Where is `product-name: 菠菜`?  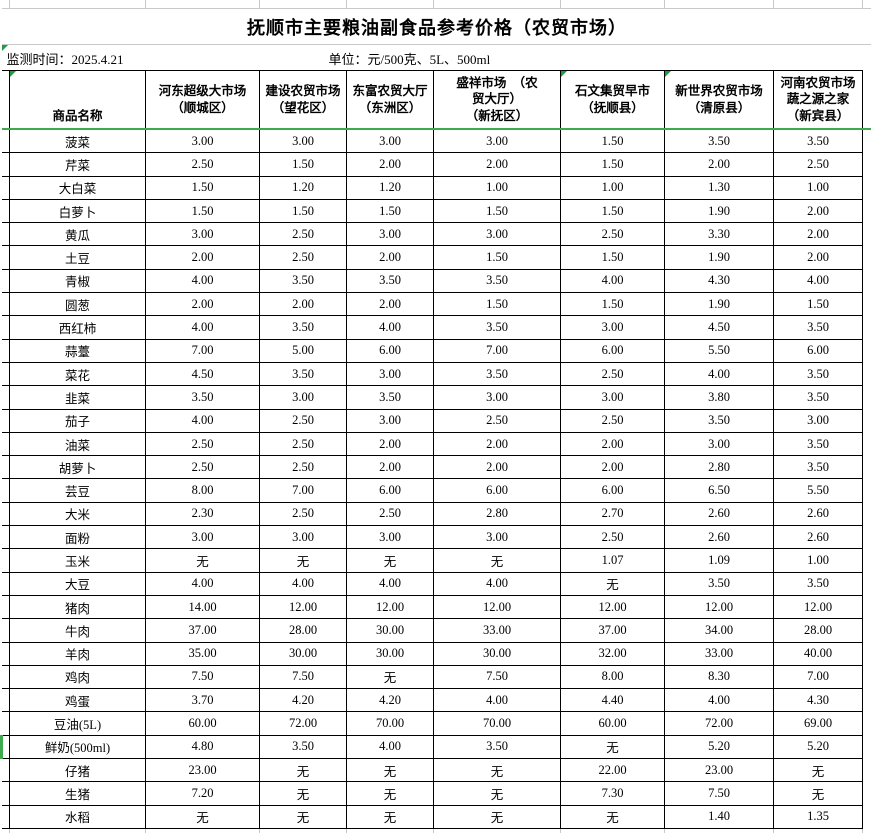
product-name: 菠菜 is located at coordinates (77, 141).